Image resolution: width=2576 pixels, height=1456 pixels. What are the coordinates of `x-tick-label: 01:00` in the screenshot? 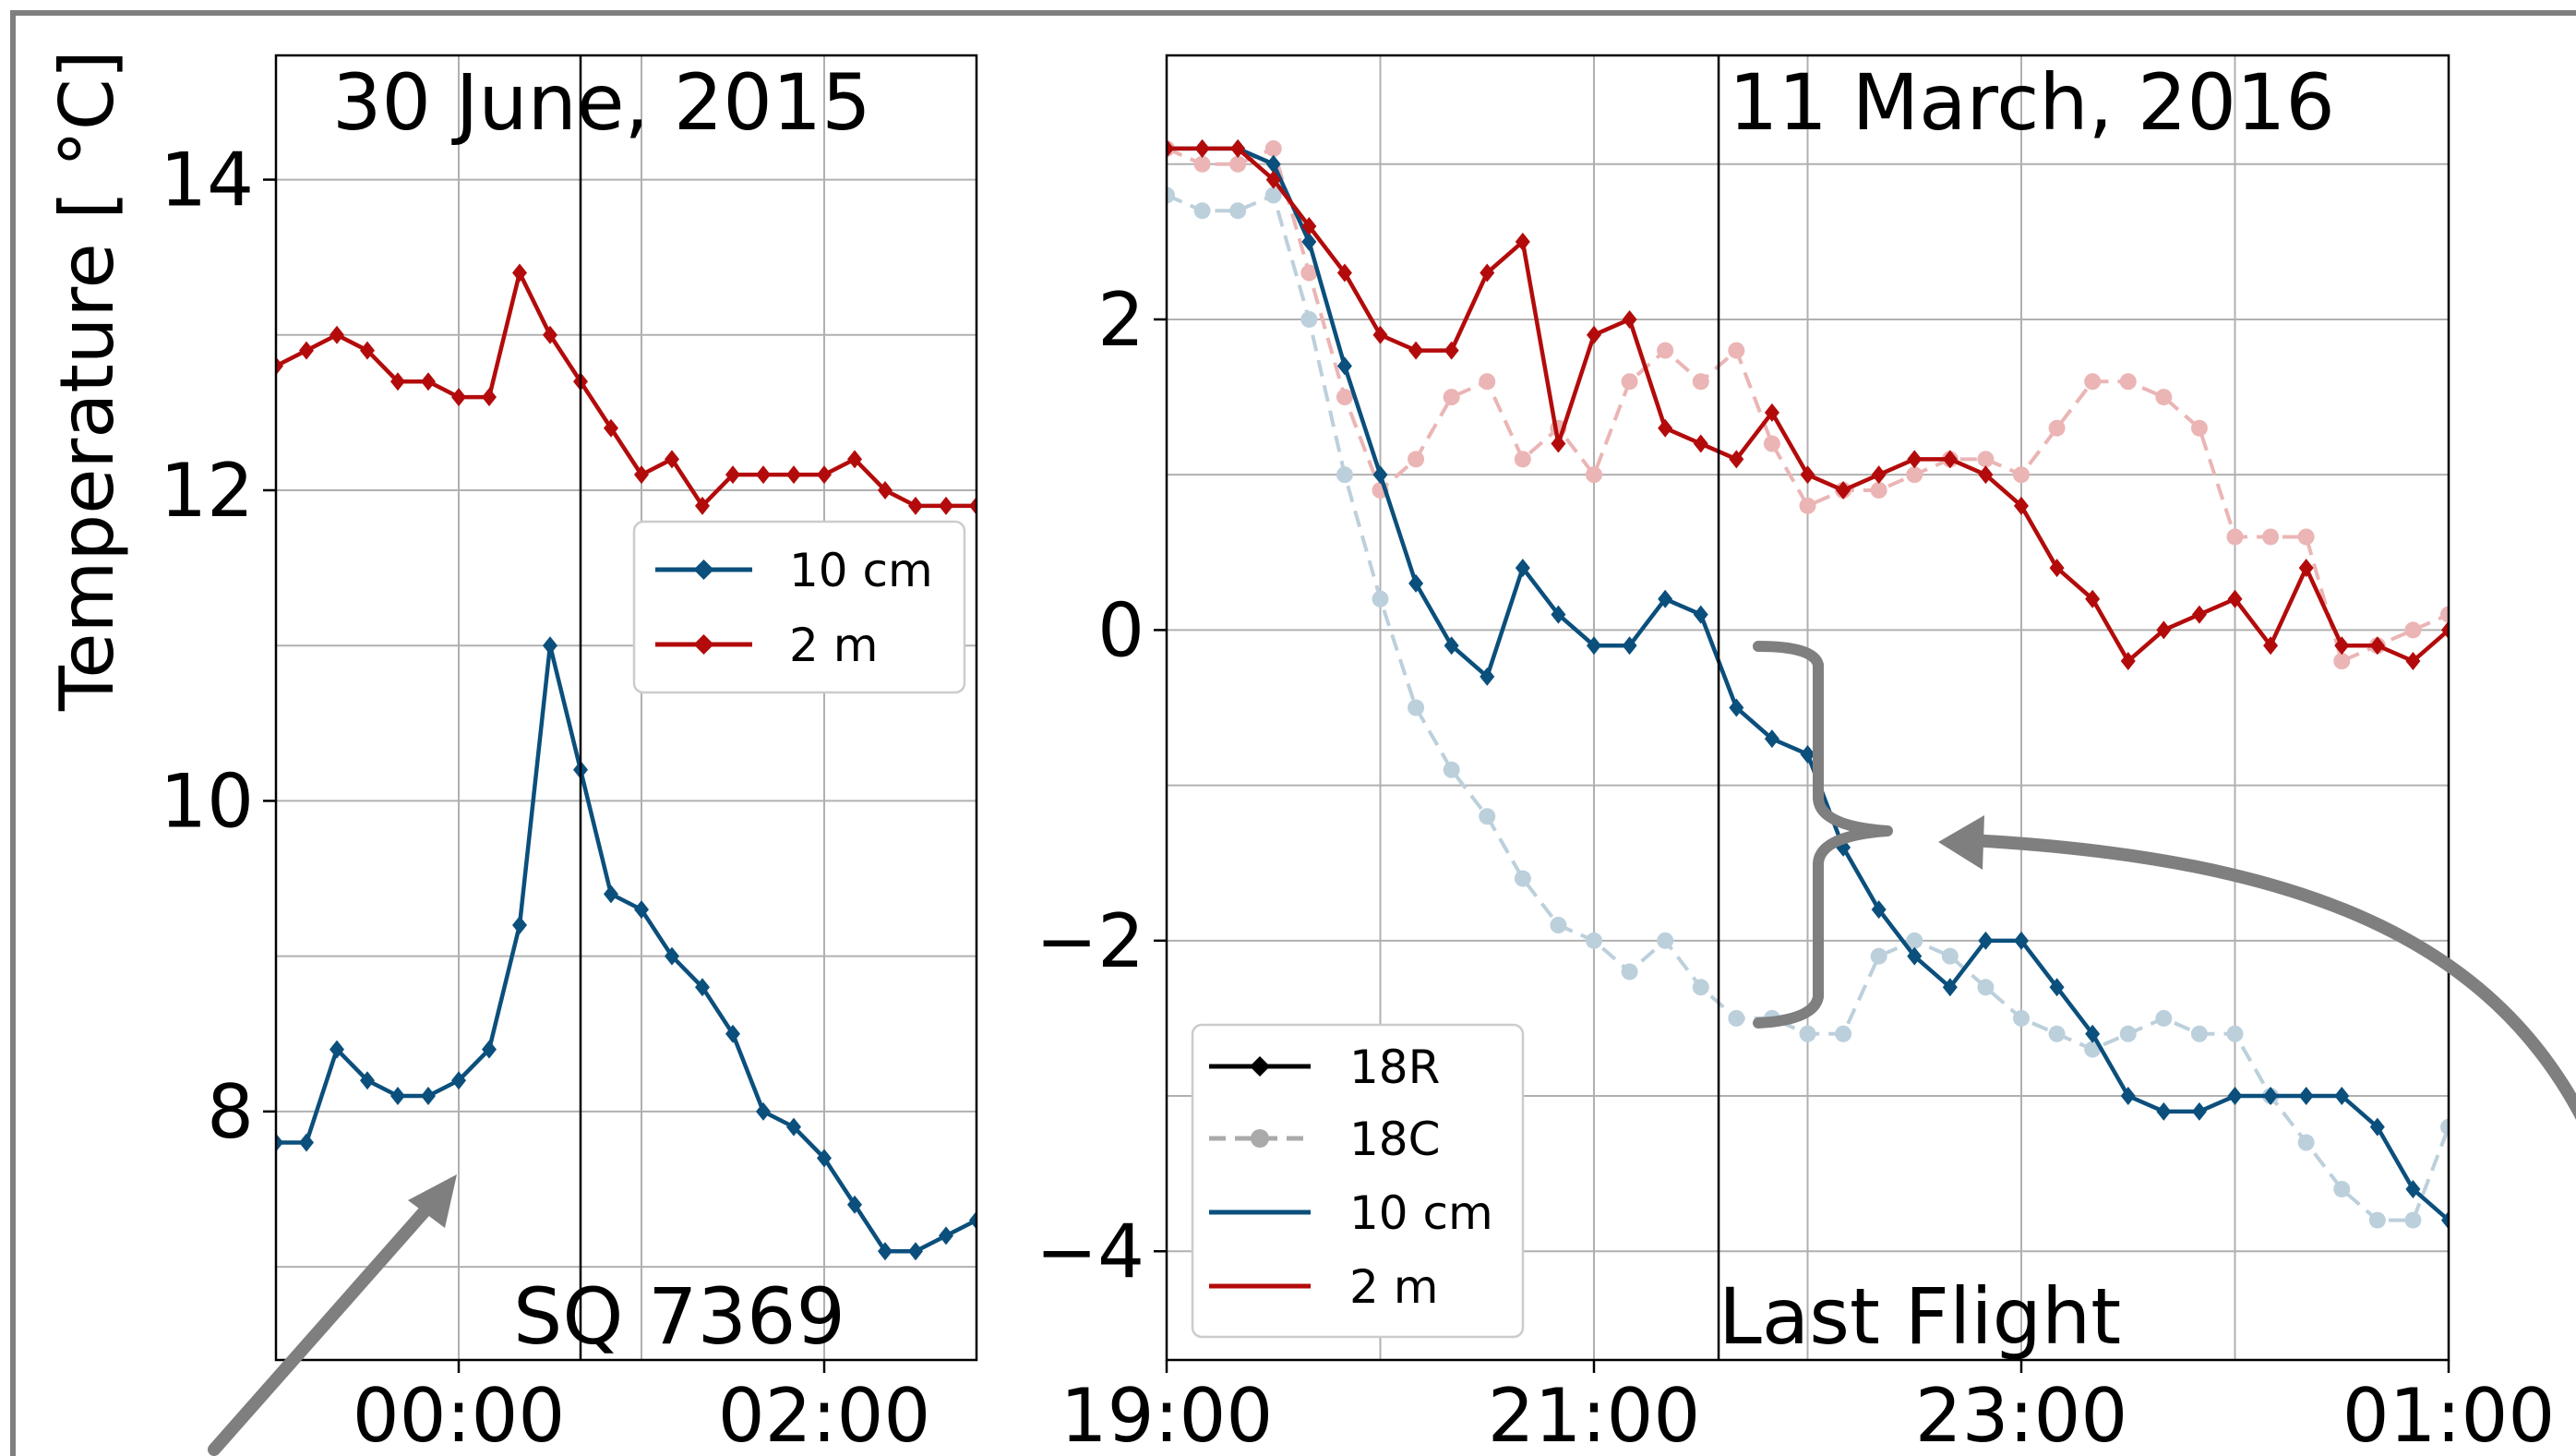 It's located at (2449, 1414).